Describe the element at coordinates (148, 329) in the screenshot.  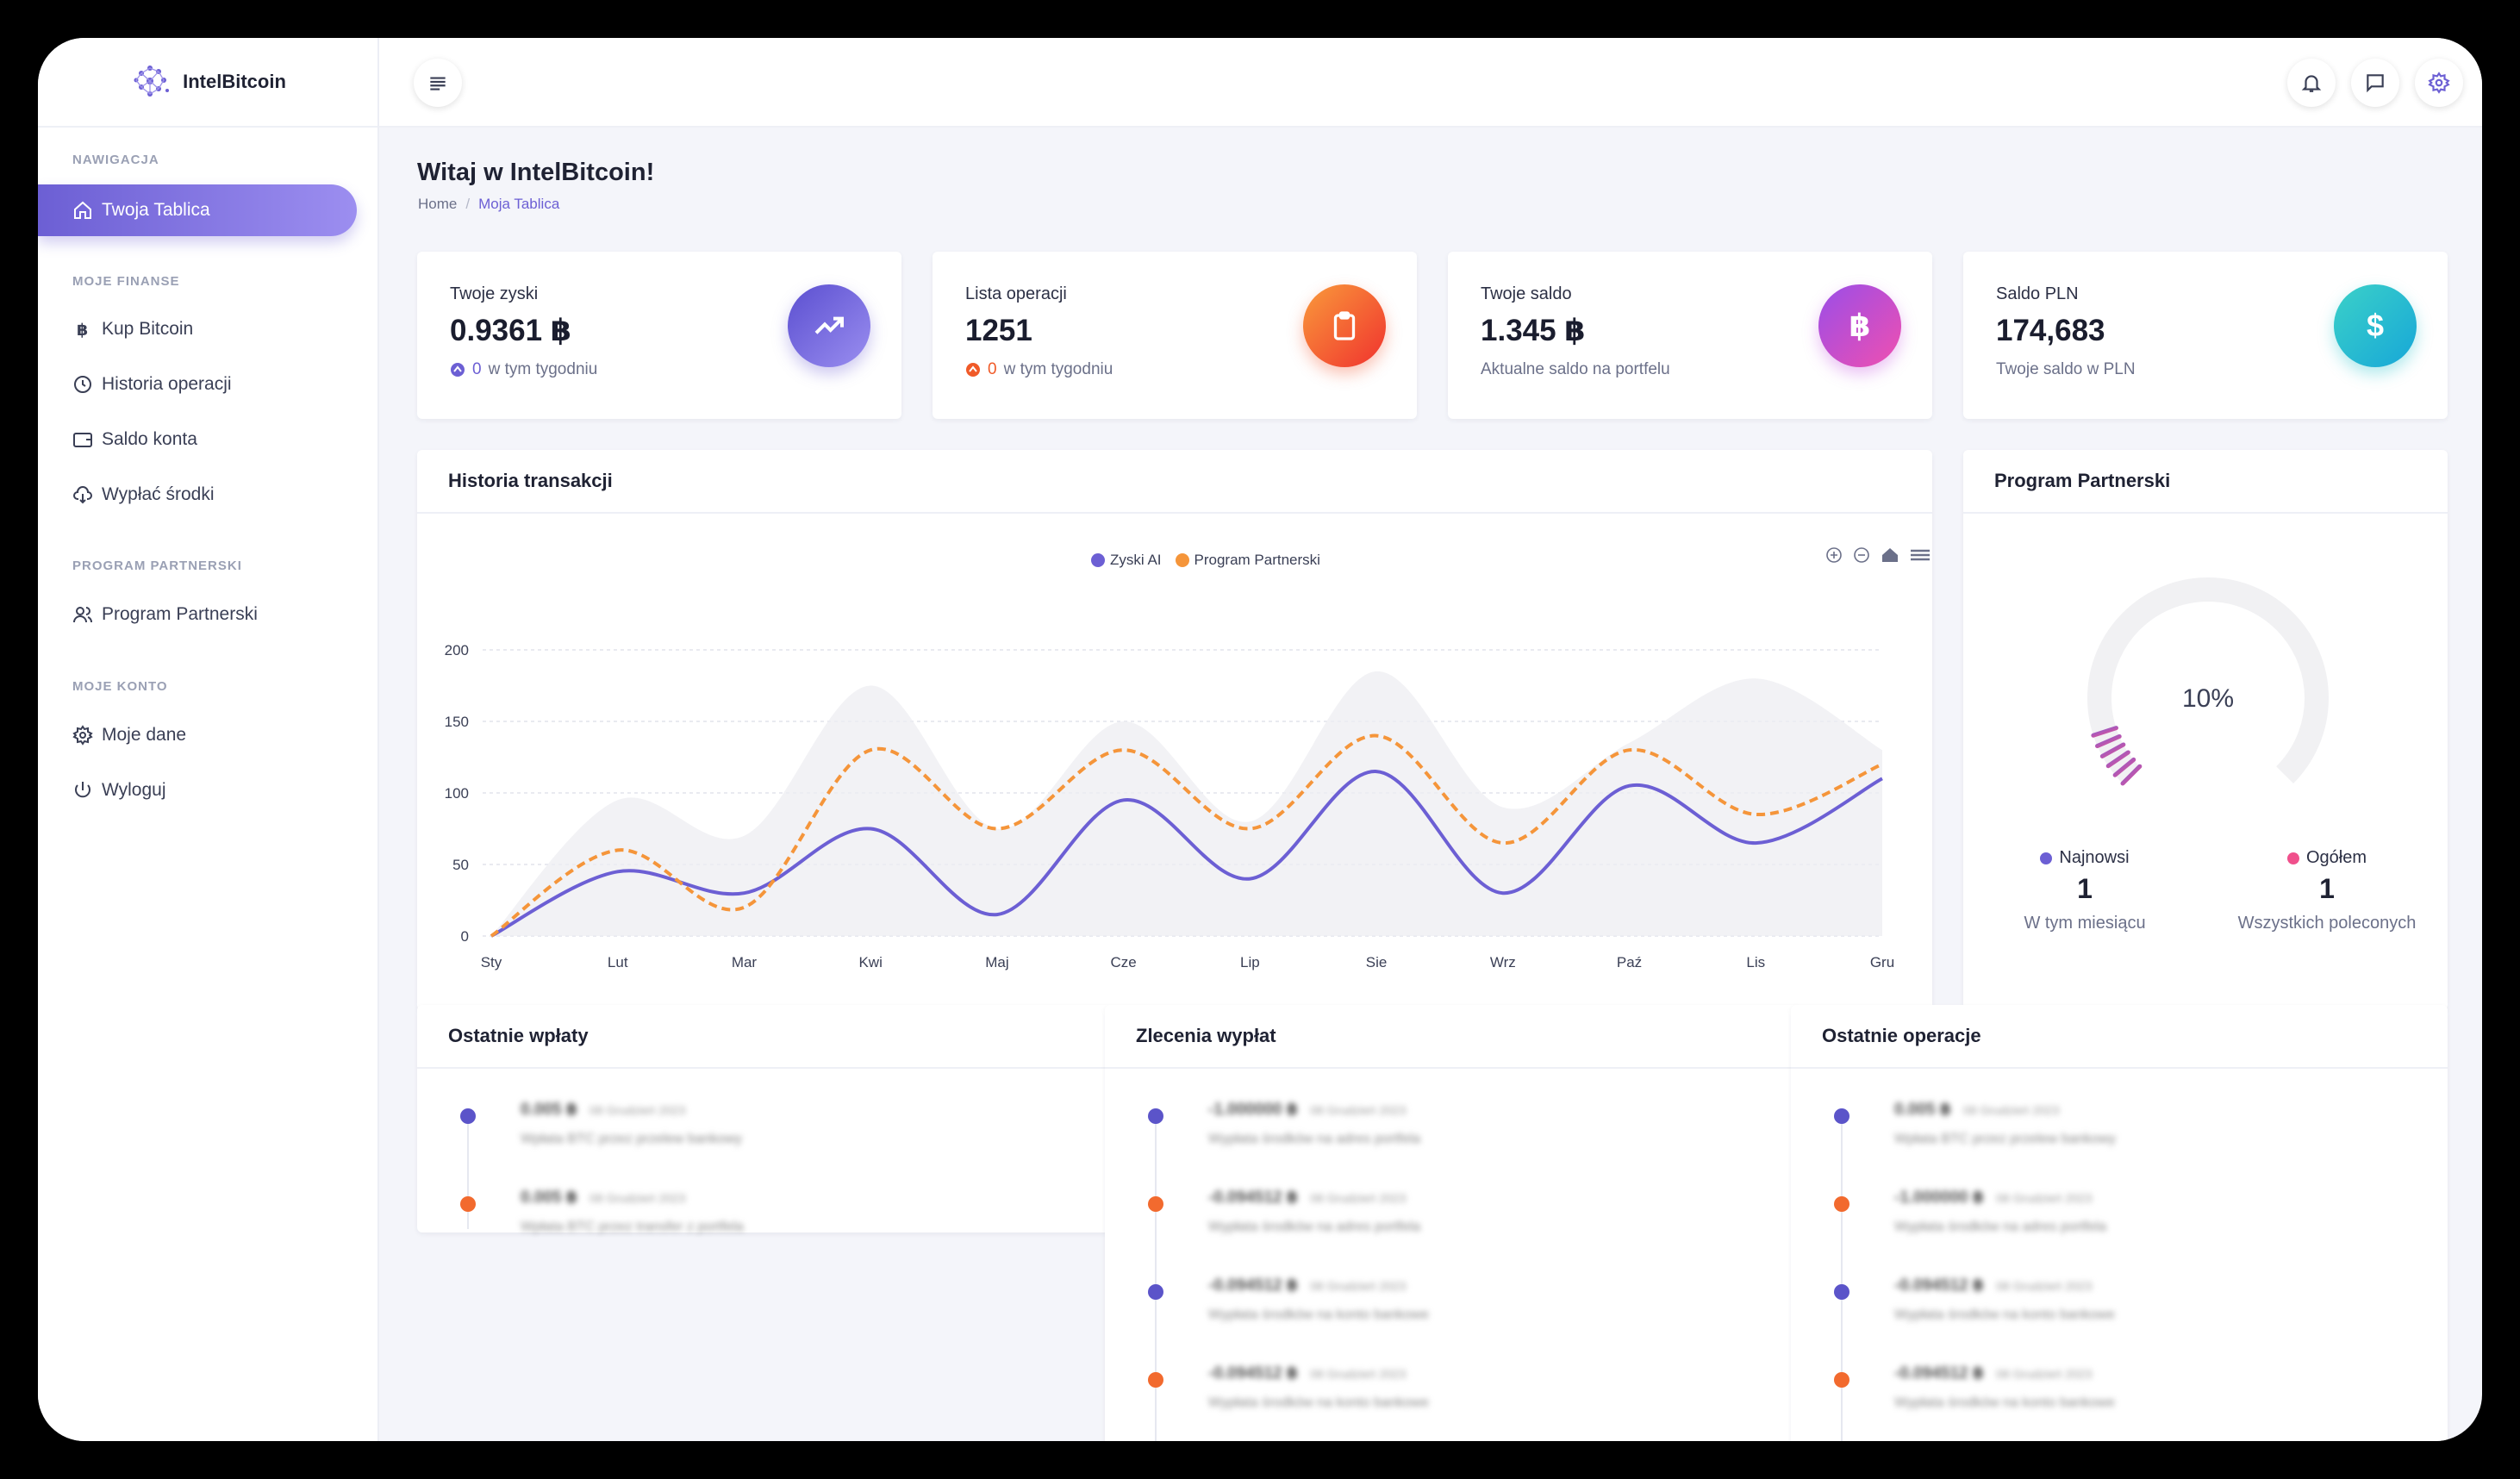
I see `sidebar-item-label: Kup Bitcoin` at that location.